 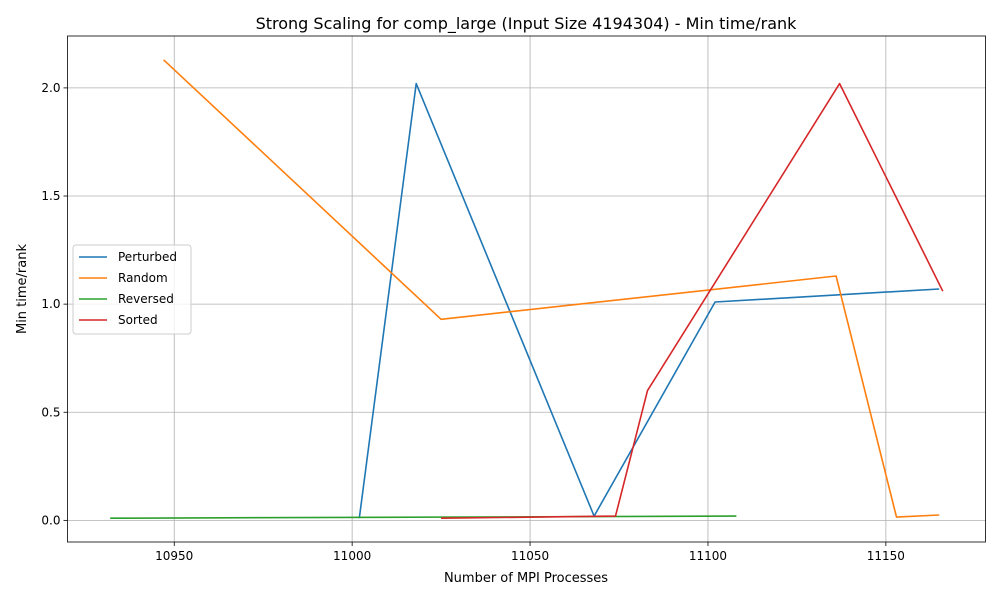 I want to click on legend-label-reversed: Reversed, so click(x=146, y=299).